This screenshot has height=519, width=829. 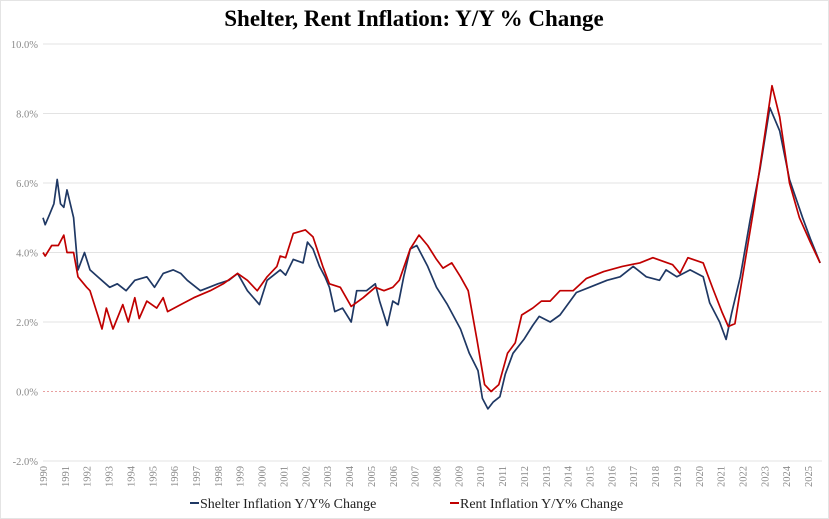 What do you see at coordinates (27, 323) in the screenshot?
I see `y-tick-label: 2.0%` at bounding box center [27, 323].